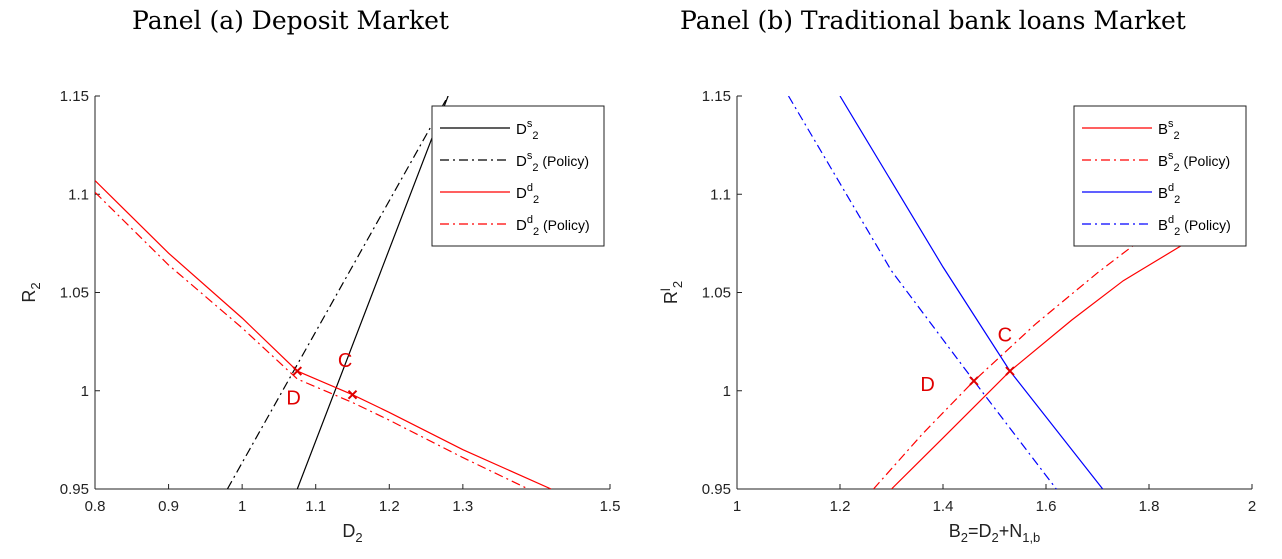 This screenshot has width=1282, height=559. Describe the element at coordinates (389, 506) in the screenshot. I see `p1-x-tick-label: 1.2` at that location.